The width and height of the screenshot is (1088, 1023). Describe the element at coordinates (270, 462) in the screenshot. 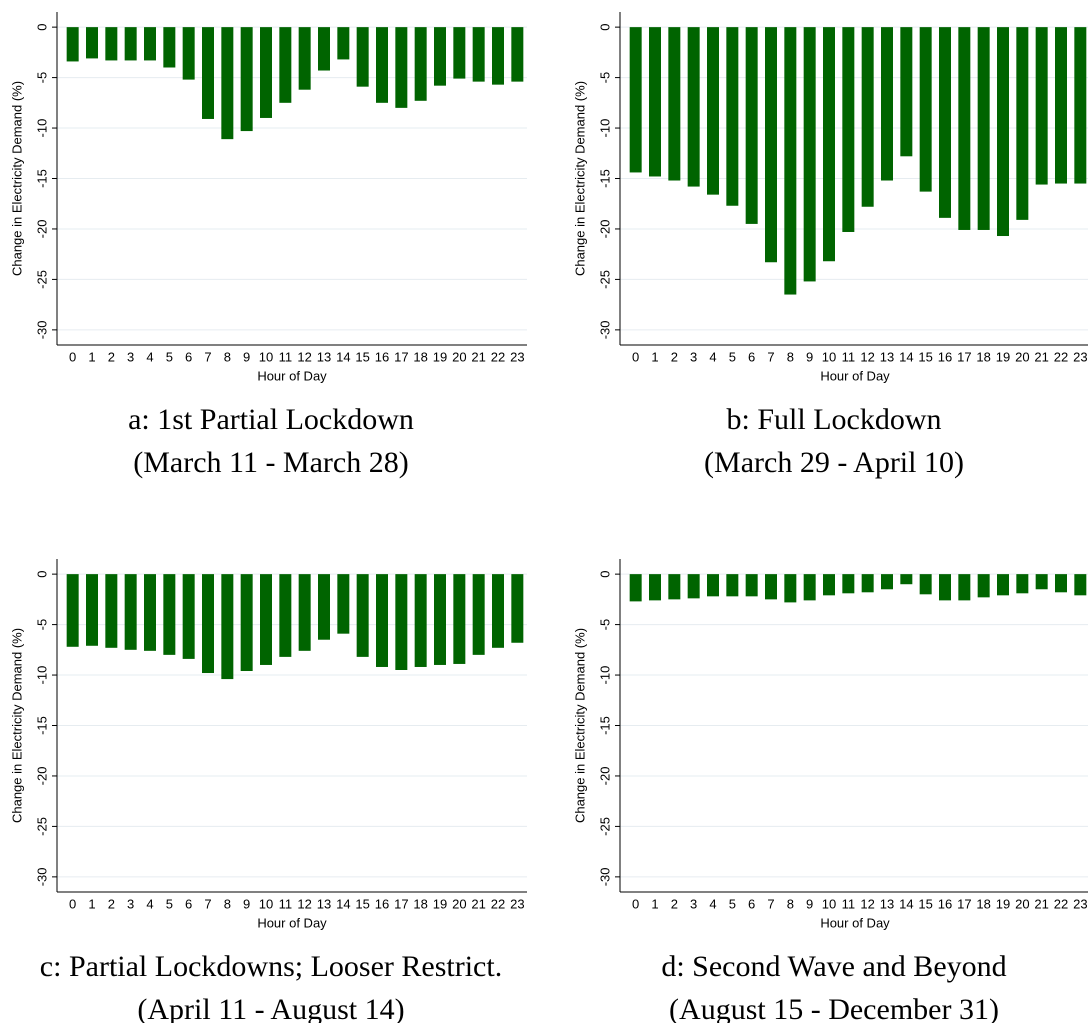

I see `caption-subtitle: (March 11 - March 28)` at that location.